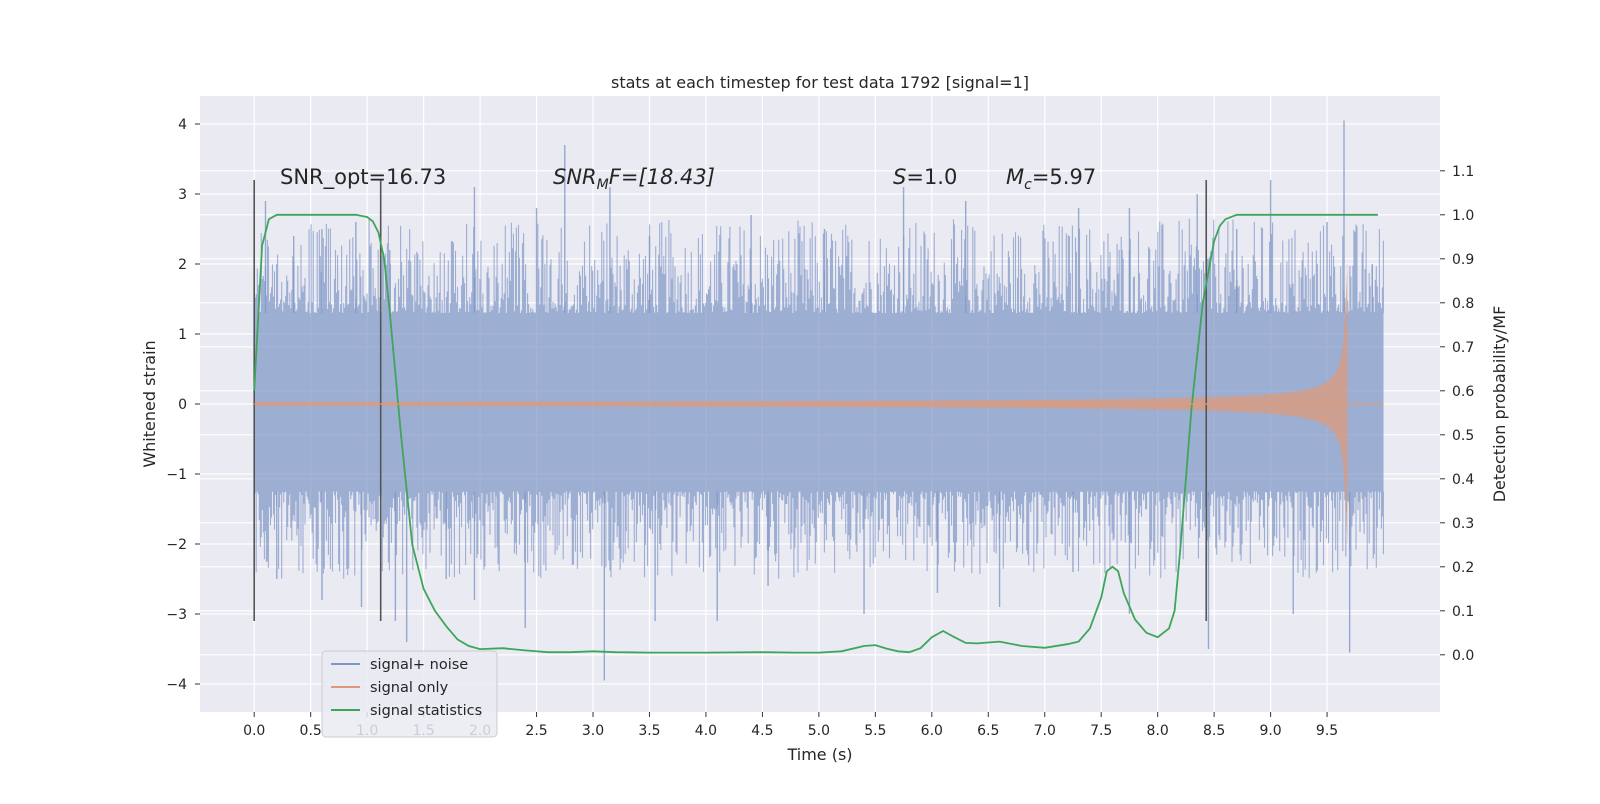 The height and width of the screenshot is (804, 1600). Describe the element at coordinates (1463, 612) in the screenshot. I see `y2-tick-label: 0.1` at that location.